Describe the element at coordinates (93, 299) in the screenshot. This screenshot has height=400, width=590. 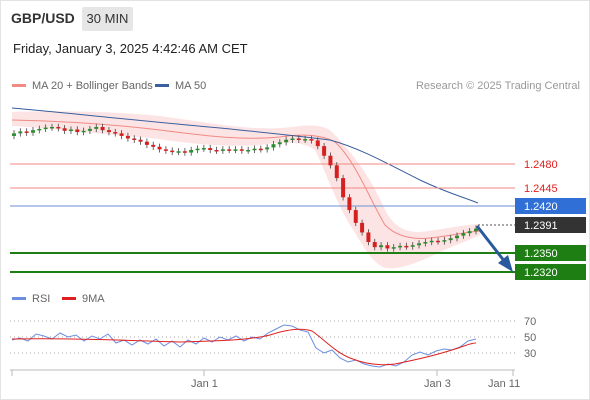
I see `ma9-label: 9MA` at that location.